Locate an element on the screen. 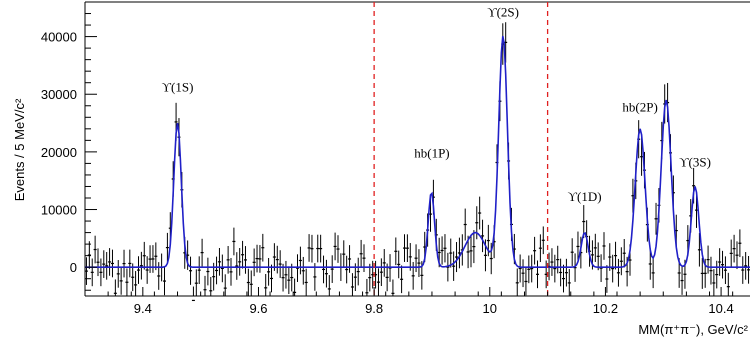  peak-label: ϒ(3S) is located at coordinates (695, 161).